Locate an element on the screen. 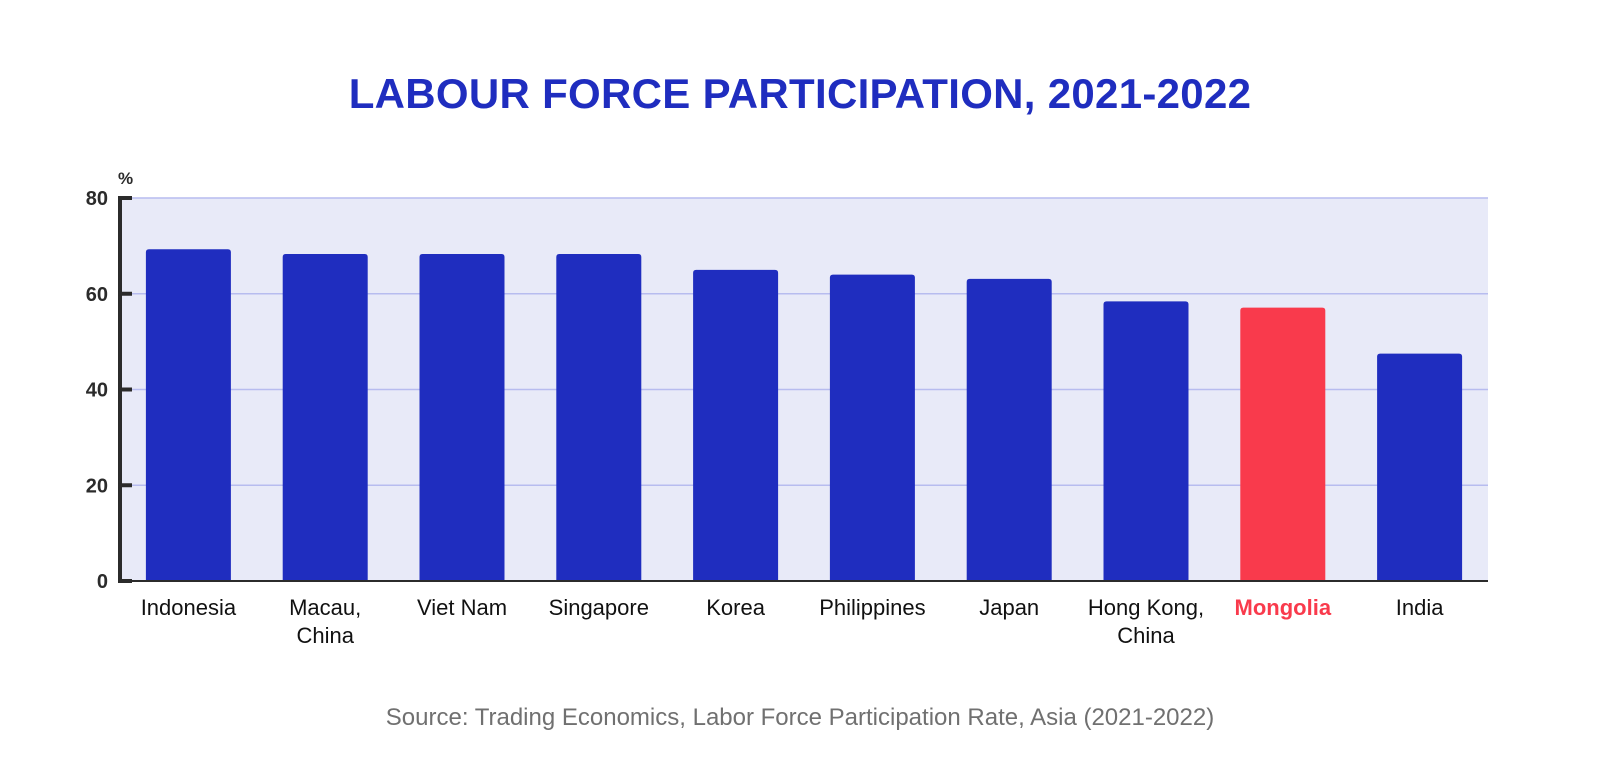  x-tick-label-line: Viet Nam is located at coordinates (462, 607).